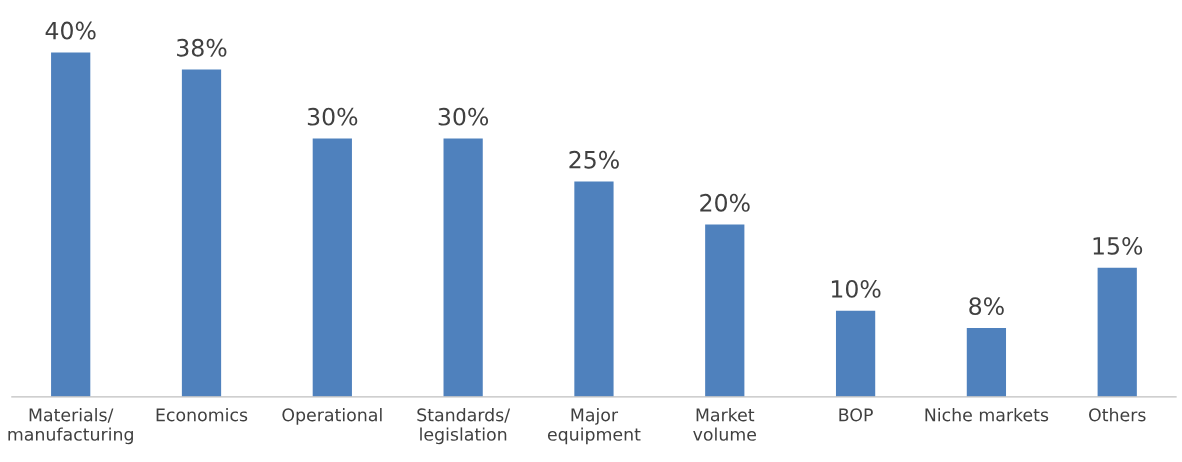 The width and height of the screenshot is (1182, 462). Describe the element at coordinates (202, 47) in the screenshot. I see `data-label: 38%` at that location.